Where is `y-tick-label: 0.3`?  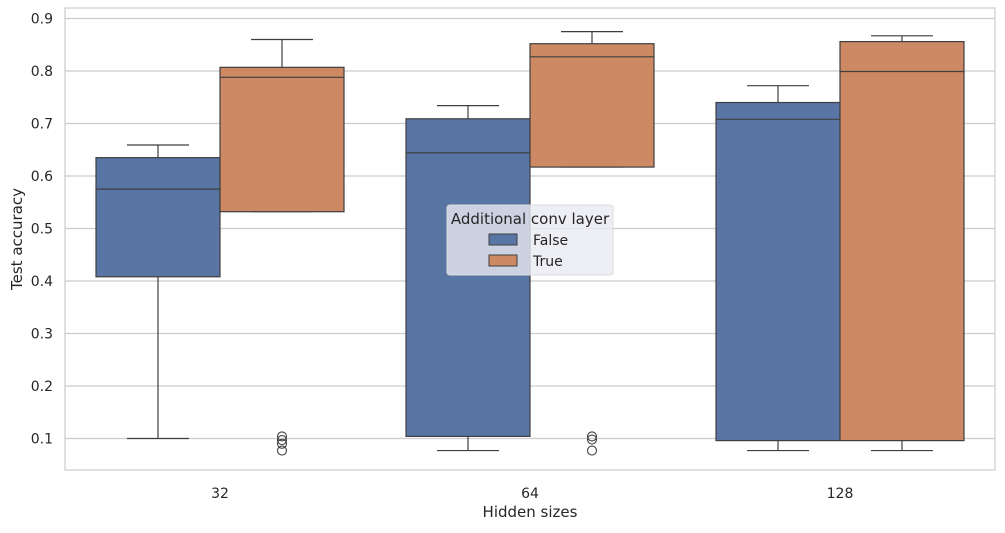
y-tick-label: 0.3 is located at coordinates (42, 335).